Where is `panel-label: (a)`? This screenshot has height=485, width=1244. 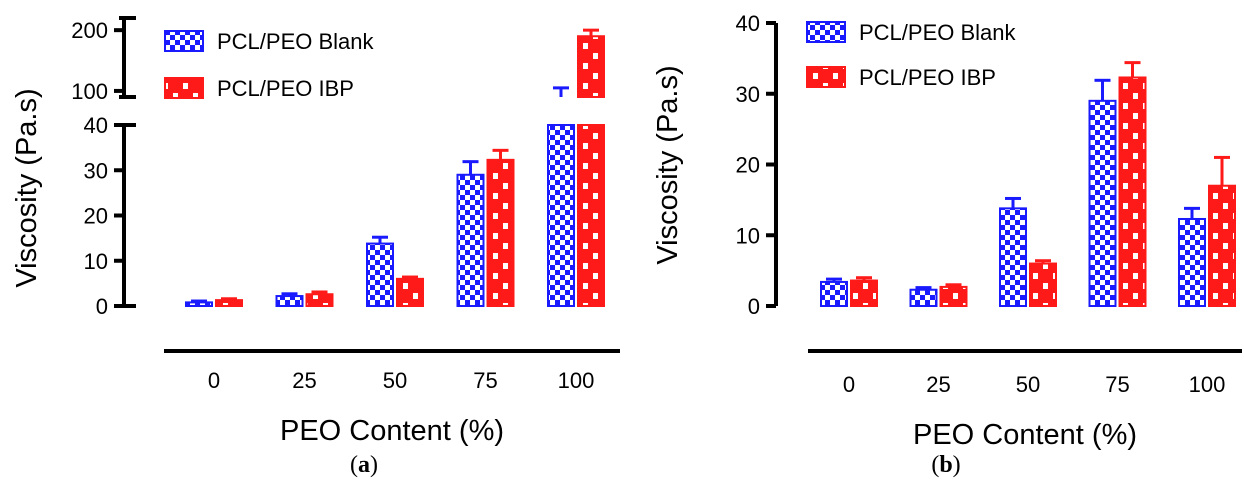
panel-label: (a) is located at coordinates (364, 465).